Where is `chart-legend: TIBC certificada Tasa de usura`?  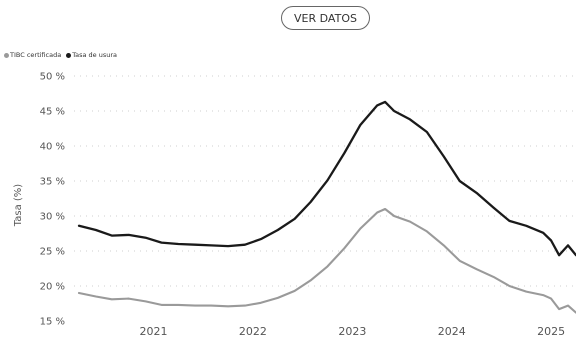 chart-legend: TIBC certificada Tasa de usura is located at coordinates (60, 55).